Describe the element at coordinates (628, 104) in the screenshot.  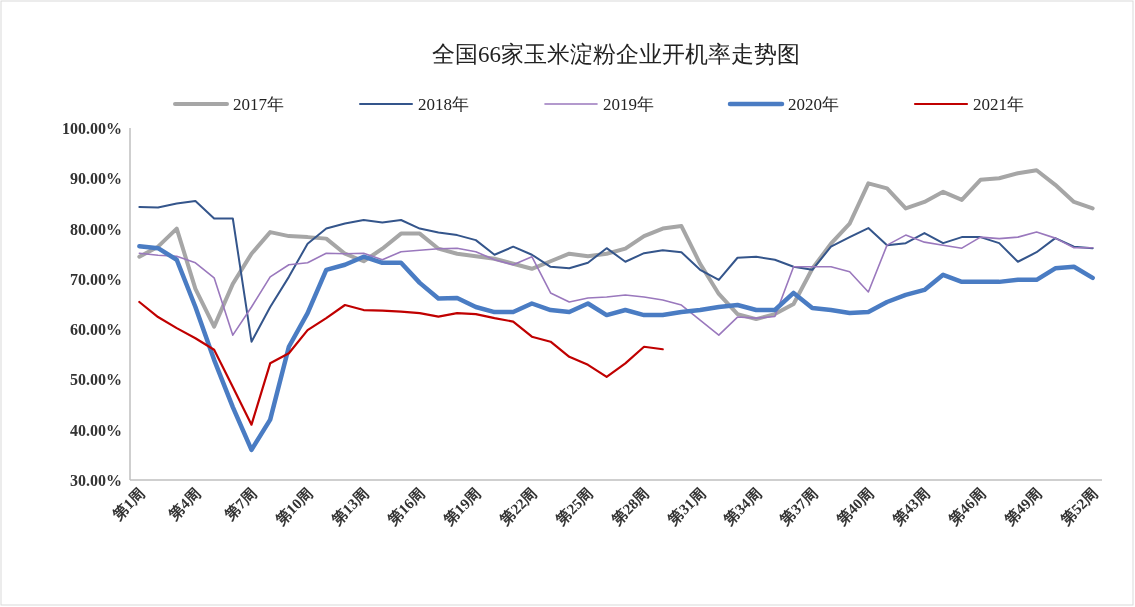
I see `legend-label: 2019年` at that location.